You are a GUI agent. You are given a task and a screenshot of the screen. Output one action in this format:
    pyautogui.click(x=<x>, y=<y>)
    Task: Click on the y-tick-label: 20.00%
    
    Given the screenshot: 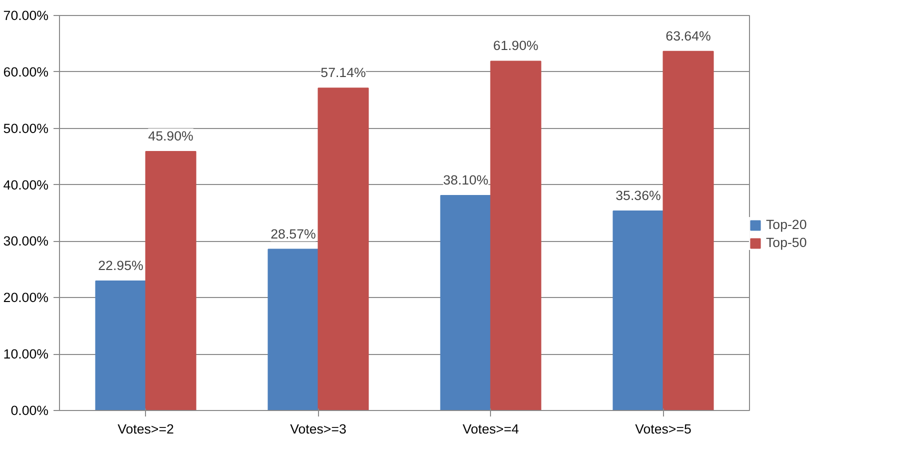 What is the action you would take?
    pyautogui.click(x=26, y=298)
    